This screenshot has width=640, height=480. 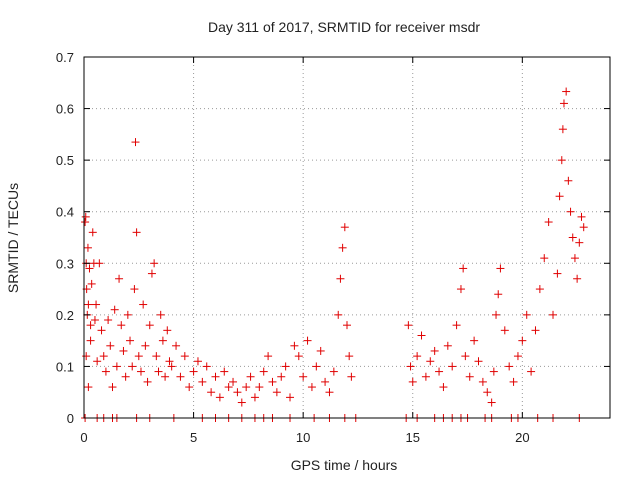 I want to click on y-tick-label: 0, so click(x=70, y=418).